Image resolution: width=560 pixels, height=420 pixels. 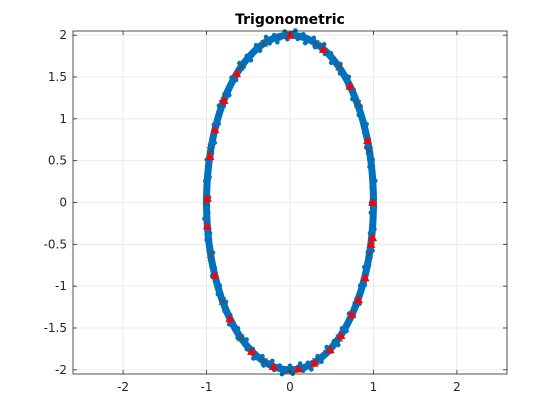 What do you see at coordinates (55, 328) in the screenshot?
I see `y-tick-label: -1.5` at bounding box center [55, 328].